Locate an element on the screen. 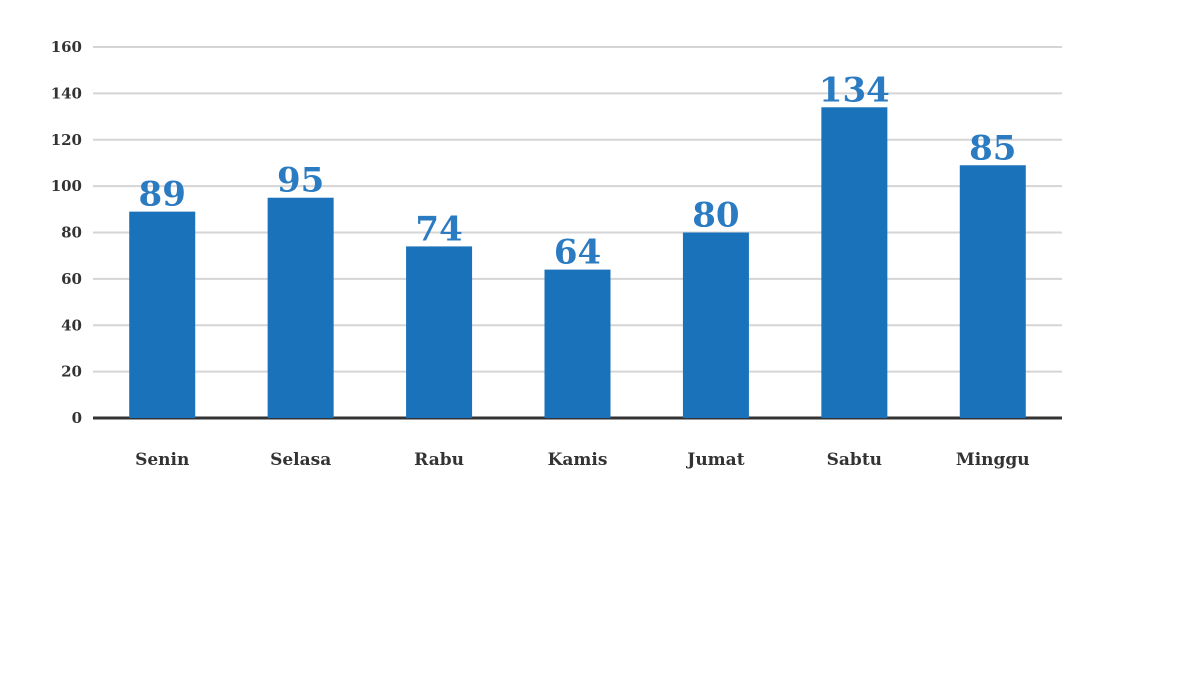  y-tick-label: 0 is located at coordinates (77, 418).